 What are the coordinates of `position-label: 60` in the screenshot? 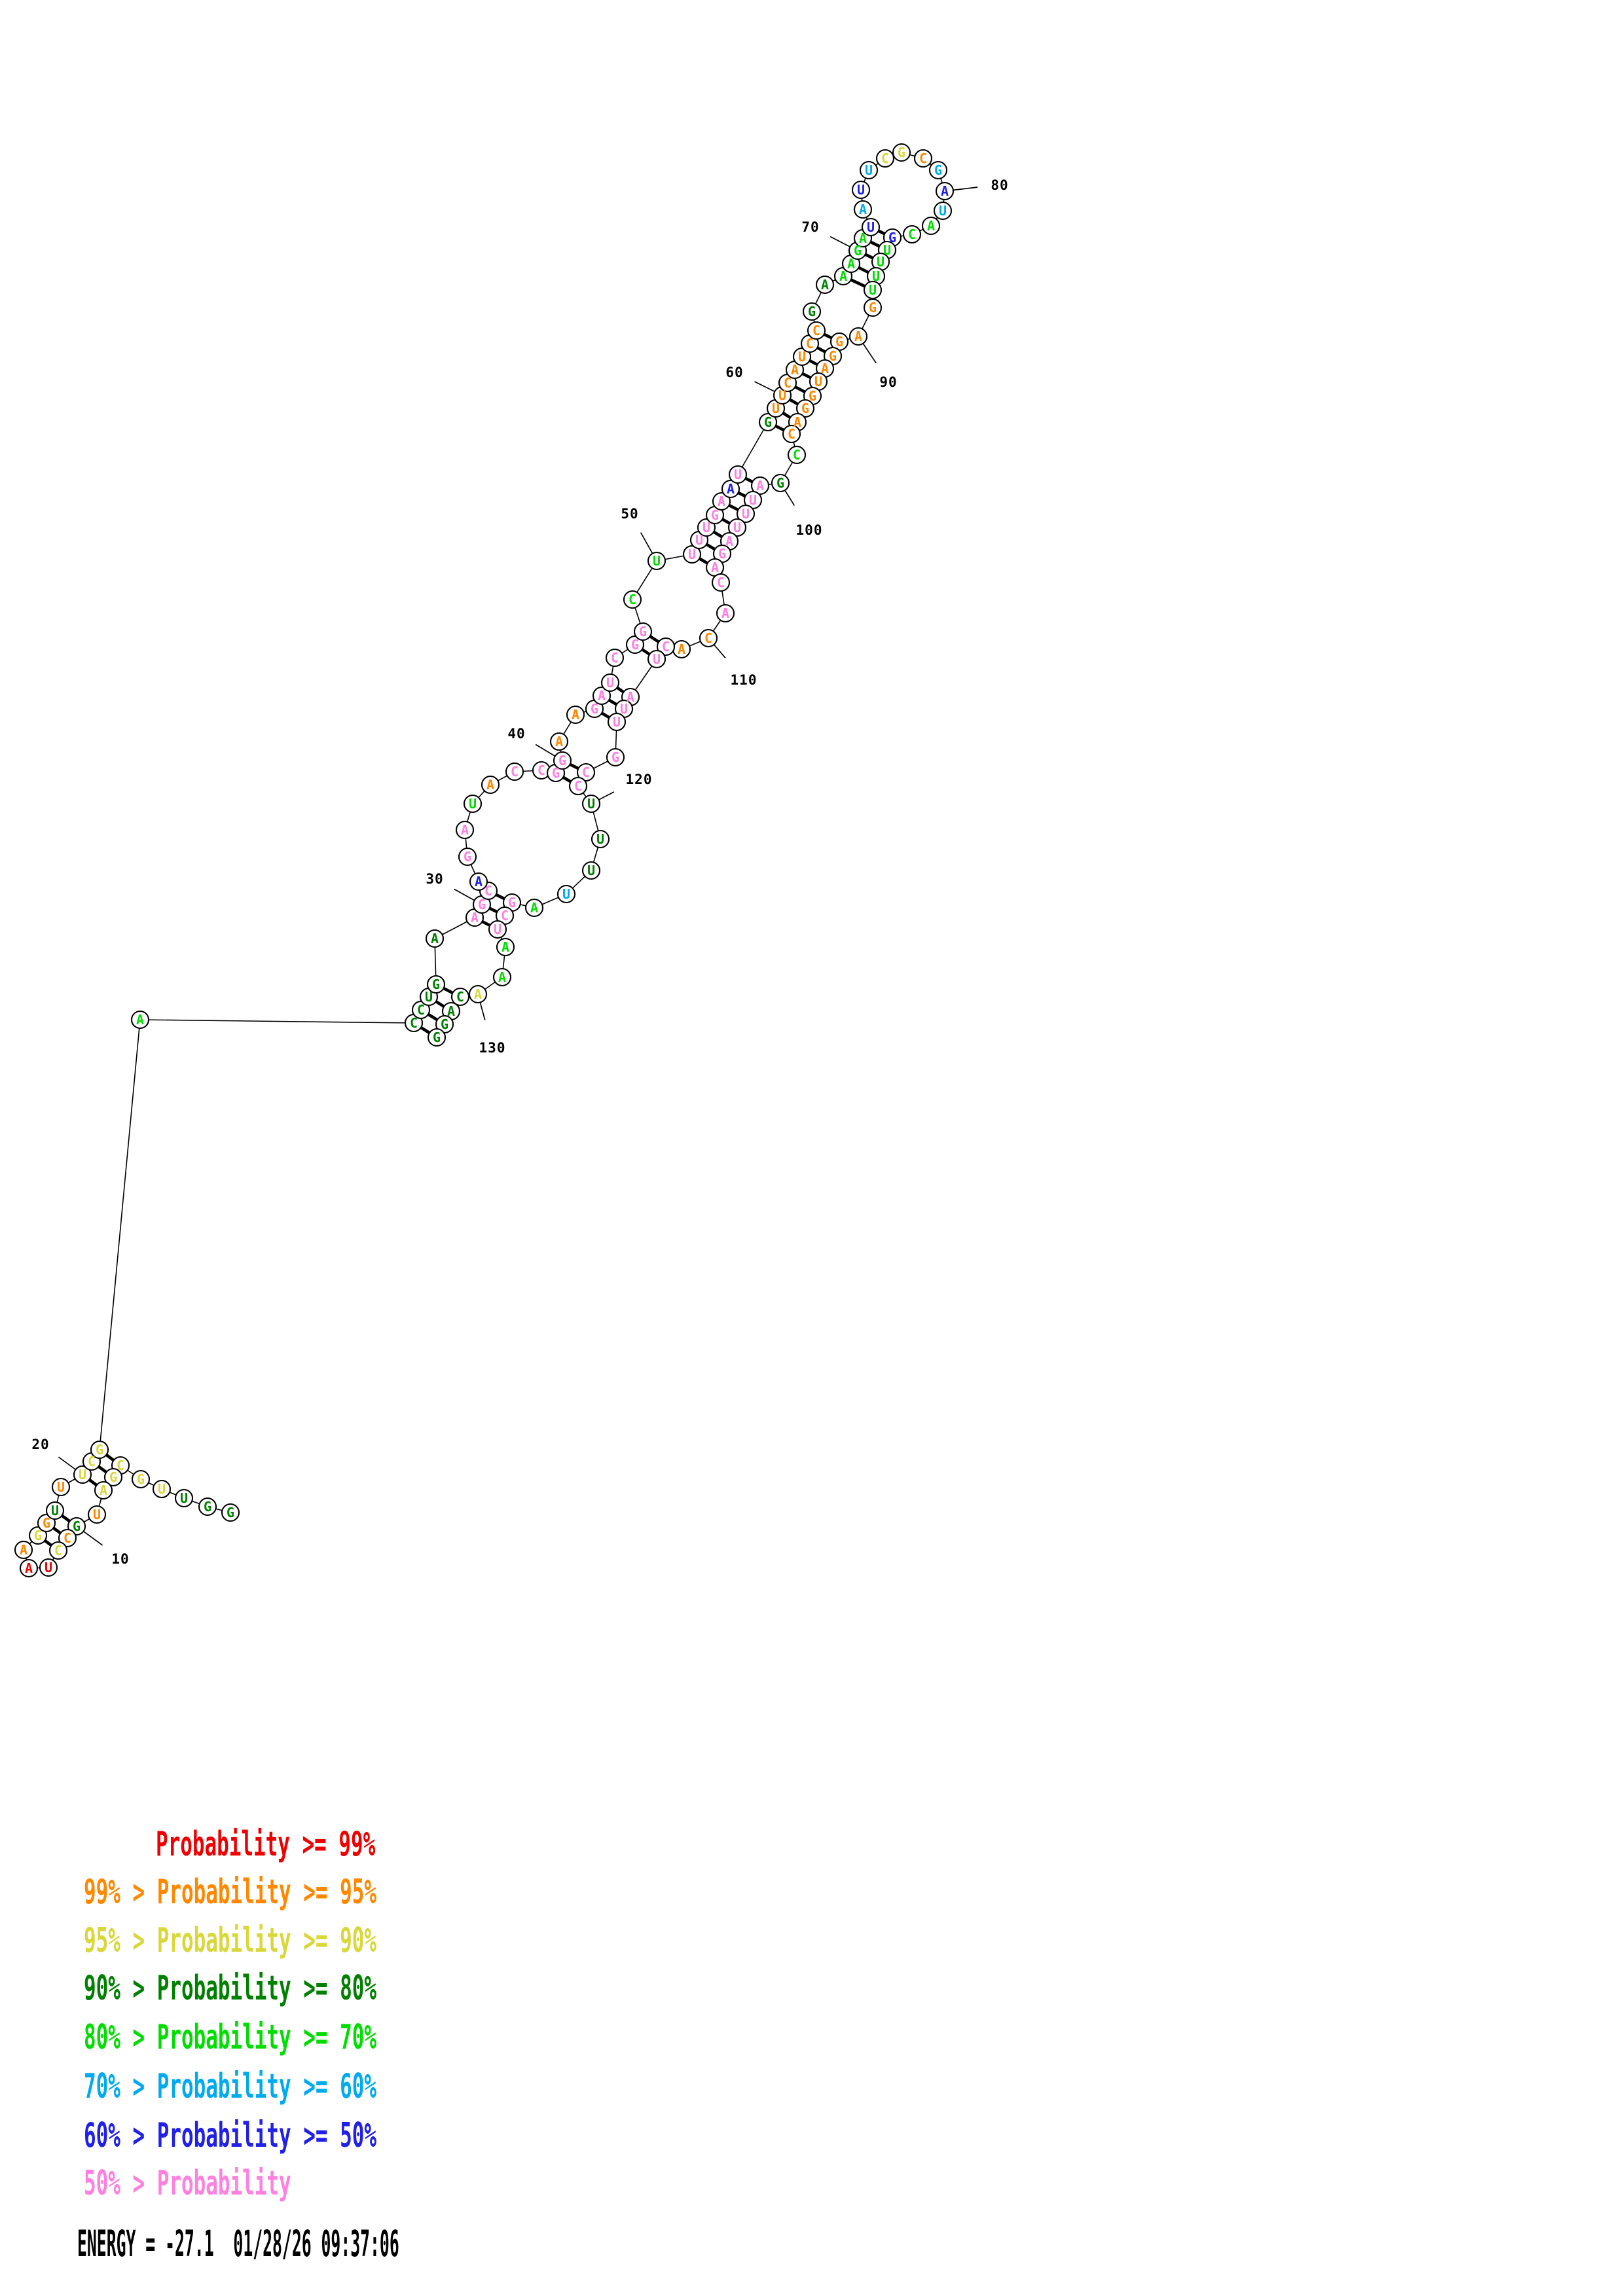 It's located at (734, 372).